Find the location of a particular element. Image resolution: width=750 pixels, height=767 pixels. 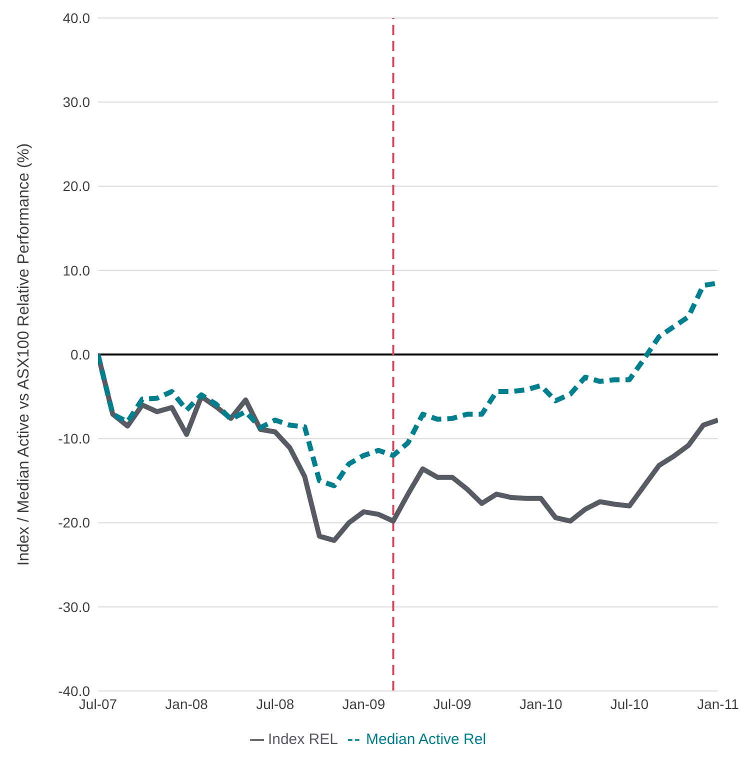

y-tick-label: 10.0 is located at coordinates (76, 270).